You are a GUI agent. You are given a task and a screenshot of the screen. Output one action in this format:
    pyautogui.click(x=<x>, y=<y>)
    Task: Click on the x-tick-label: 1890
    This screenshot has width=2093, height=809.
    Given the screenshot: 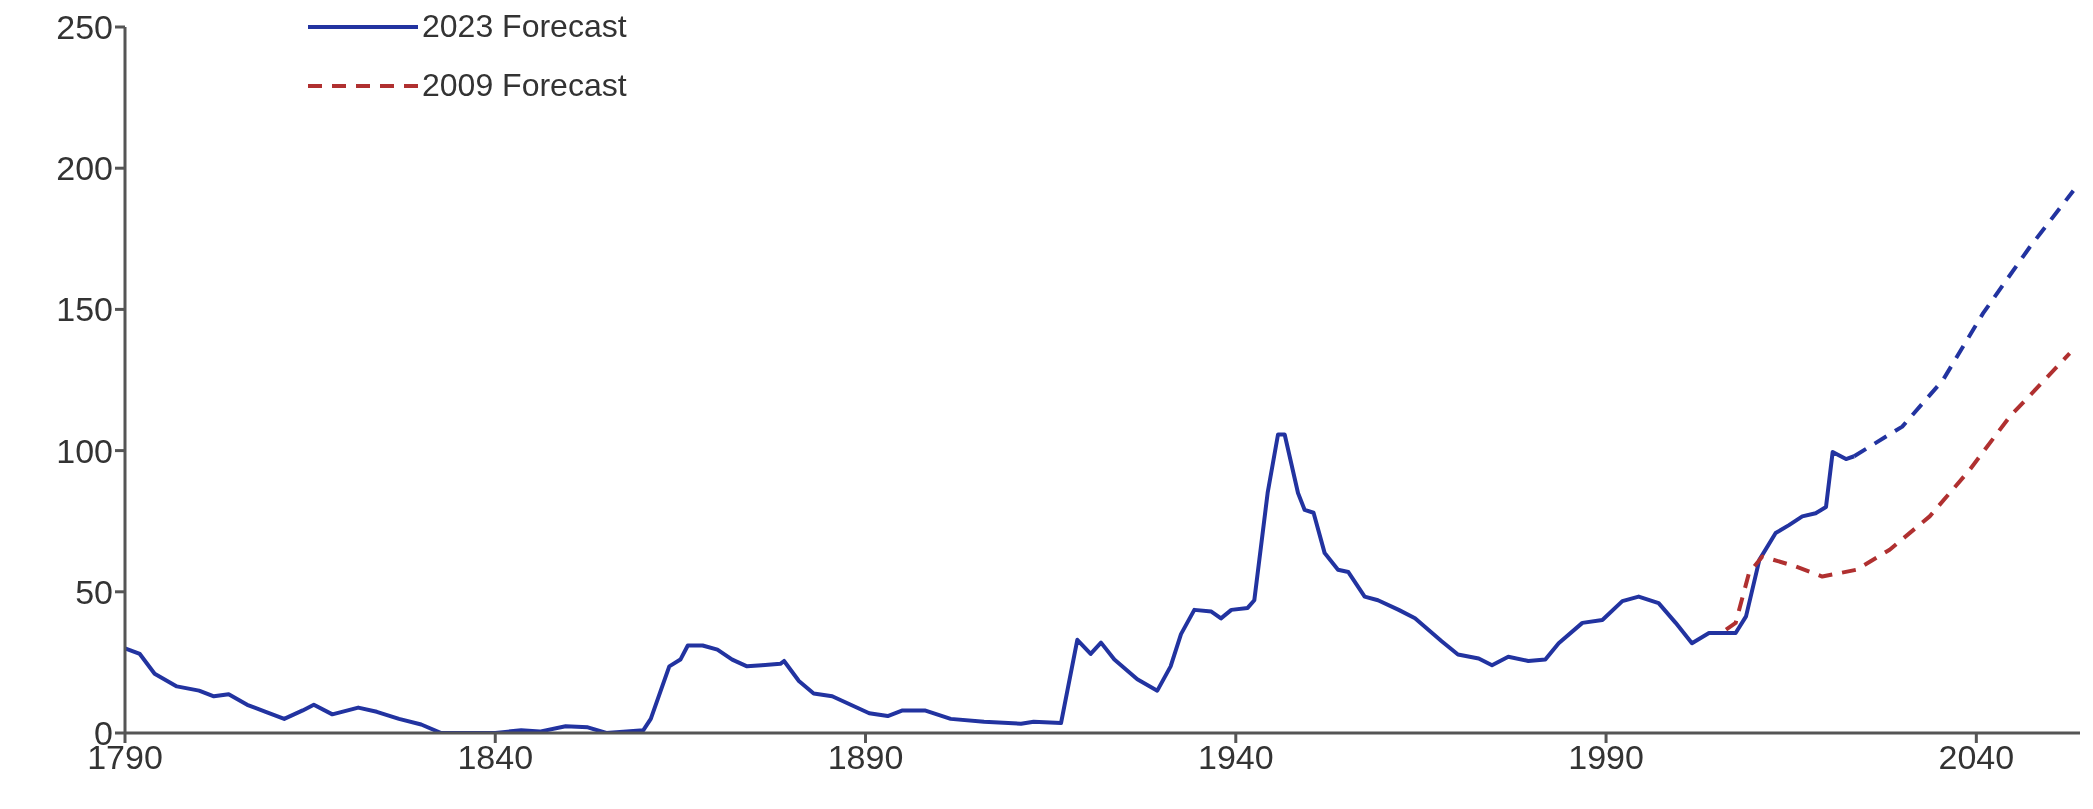 What is the action you would take?
    pyautogui.click(x=865, y=757)
    